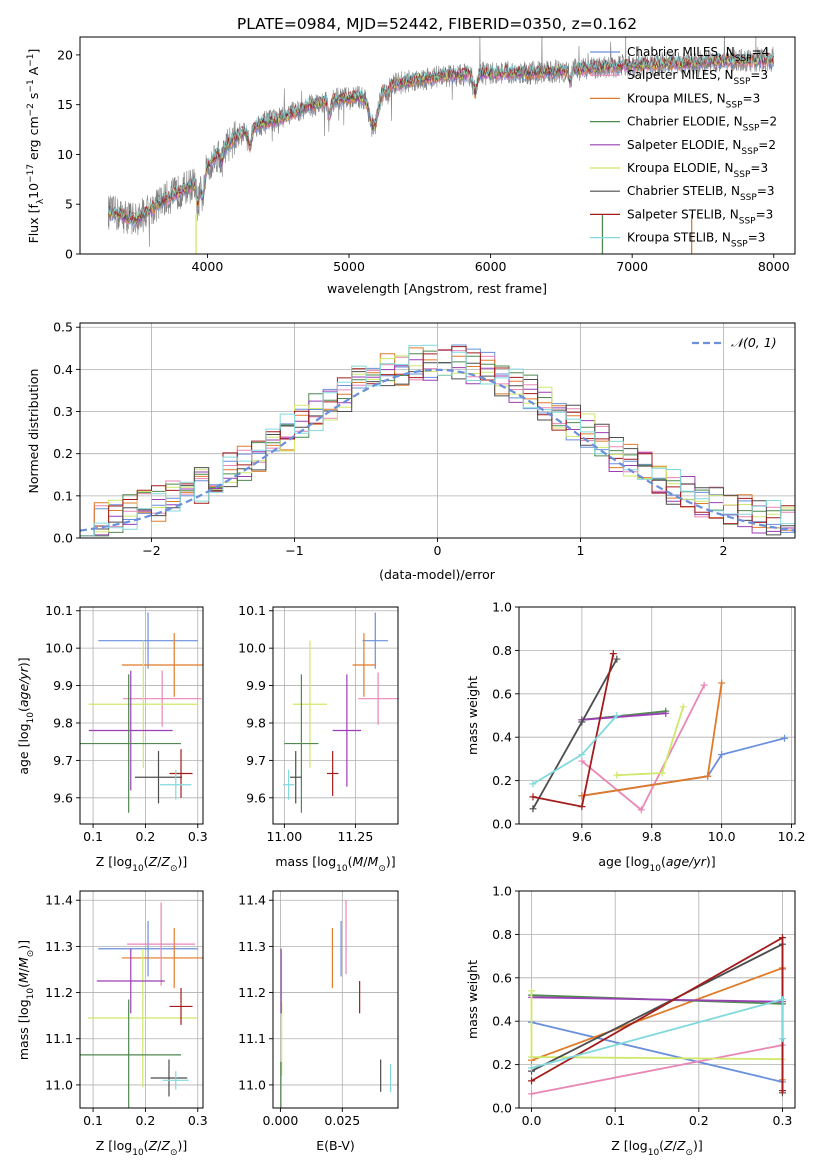 The width and height of the screenshot is (819, 1170). What do you see at coordinates (63, 797) in the screenshot?
I see `y-tick-label: 9.6` at bounding box center [63, 797].